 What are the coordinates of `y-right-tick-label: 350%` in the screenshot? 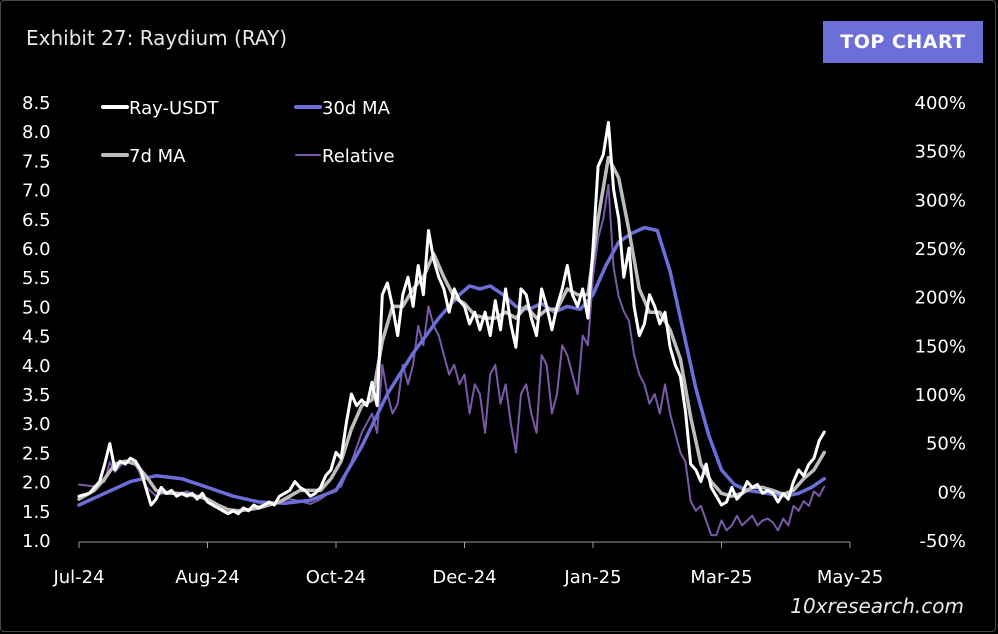 It's located at (940, 152).